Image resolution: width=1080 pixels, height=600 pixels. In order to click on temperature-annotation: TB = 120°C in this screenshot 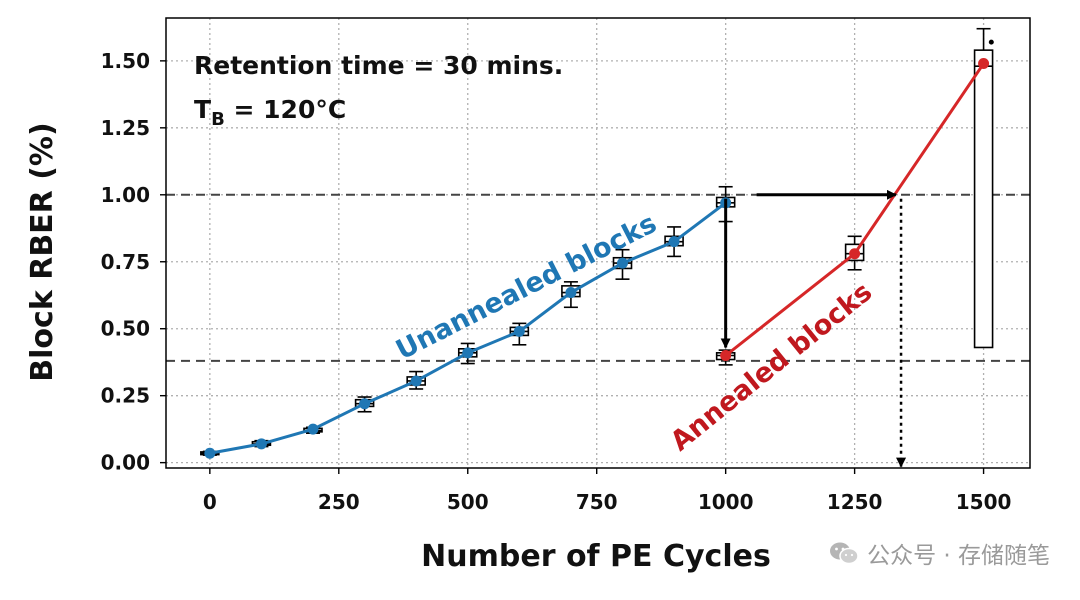, I will do `click(270, 112)`.